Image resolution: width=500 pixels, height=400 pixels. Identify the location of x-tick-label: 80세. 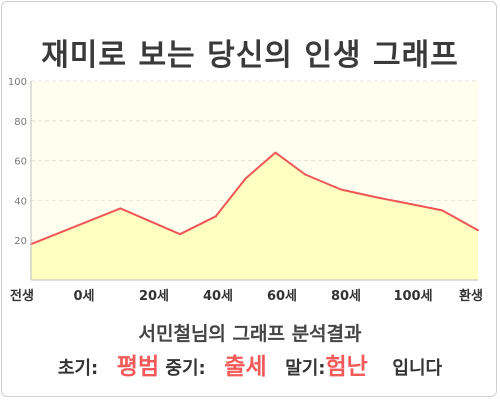
(346, 296).